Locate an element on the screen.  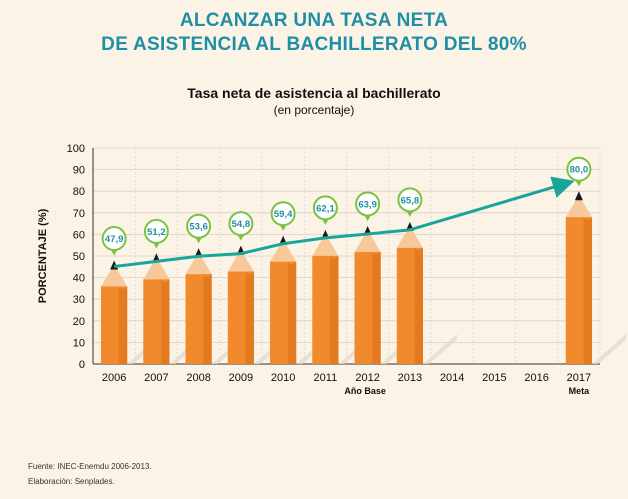
x-tick-label: 2009 is located at coordinates (241, 378).